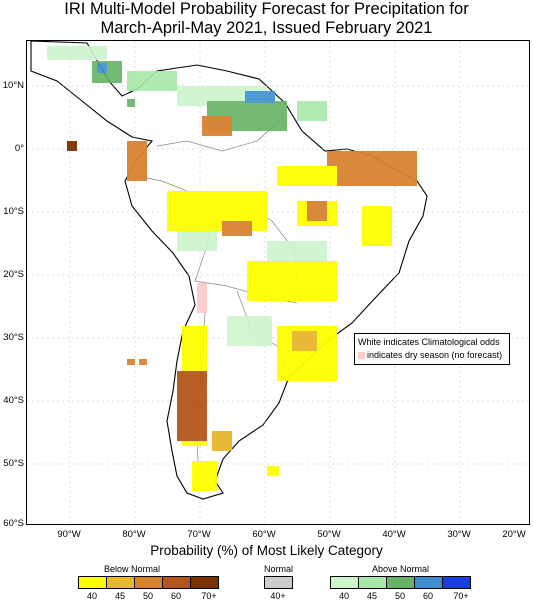  I want to click on below-tick-70: 70+, so click(209, 596).